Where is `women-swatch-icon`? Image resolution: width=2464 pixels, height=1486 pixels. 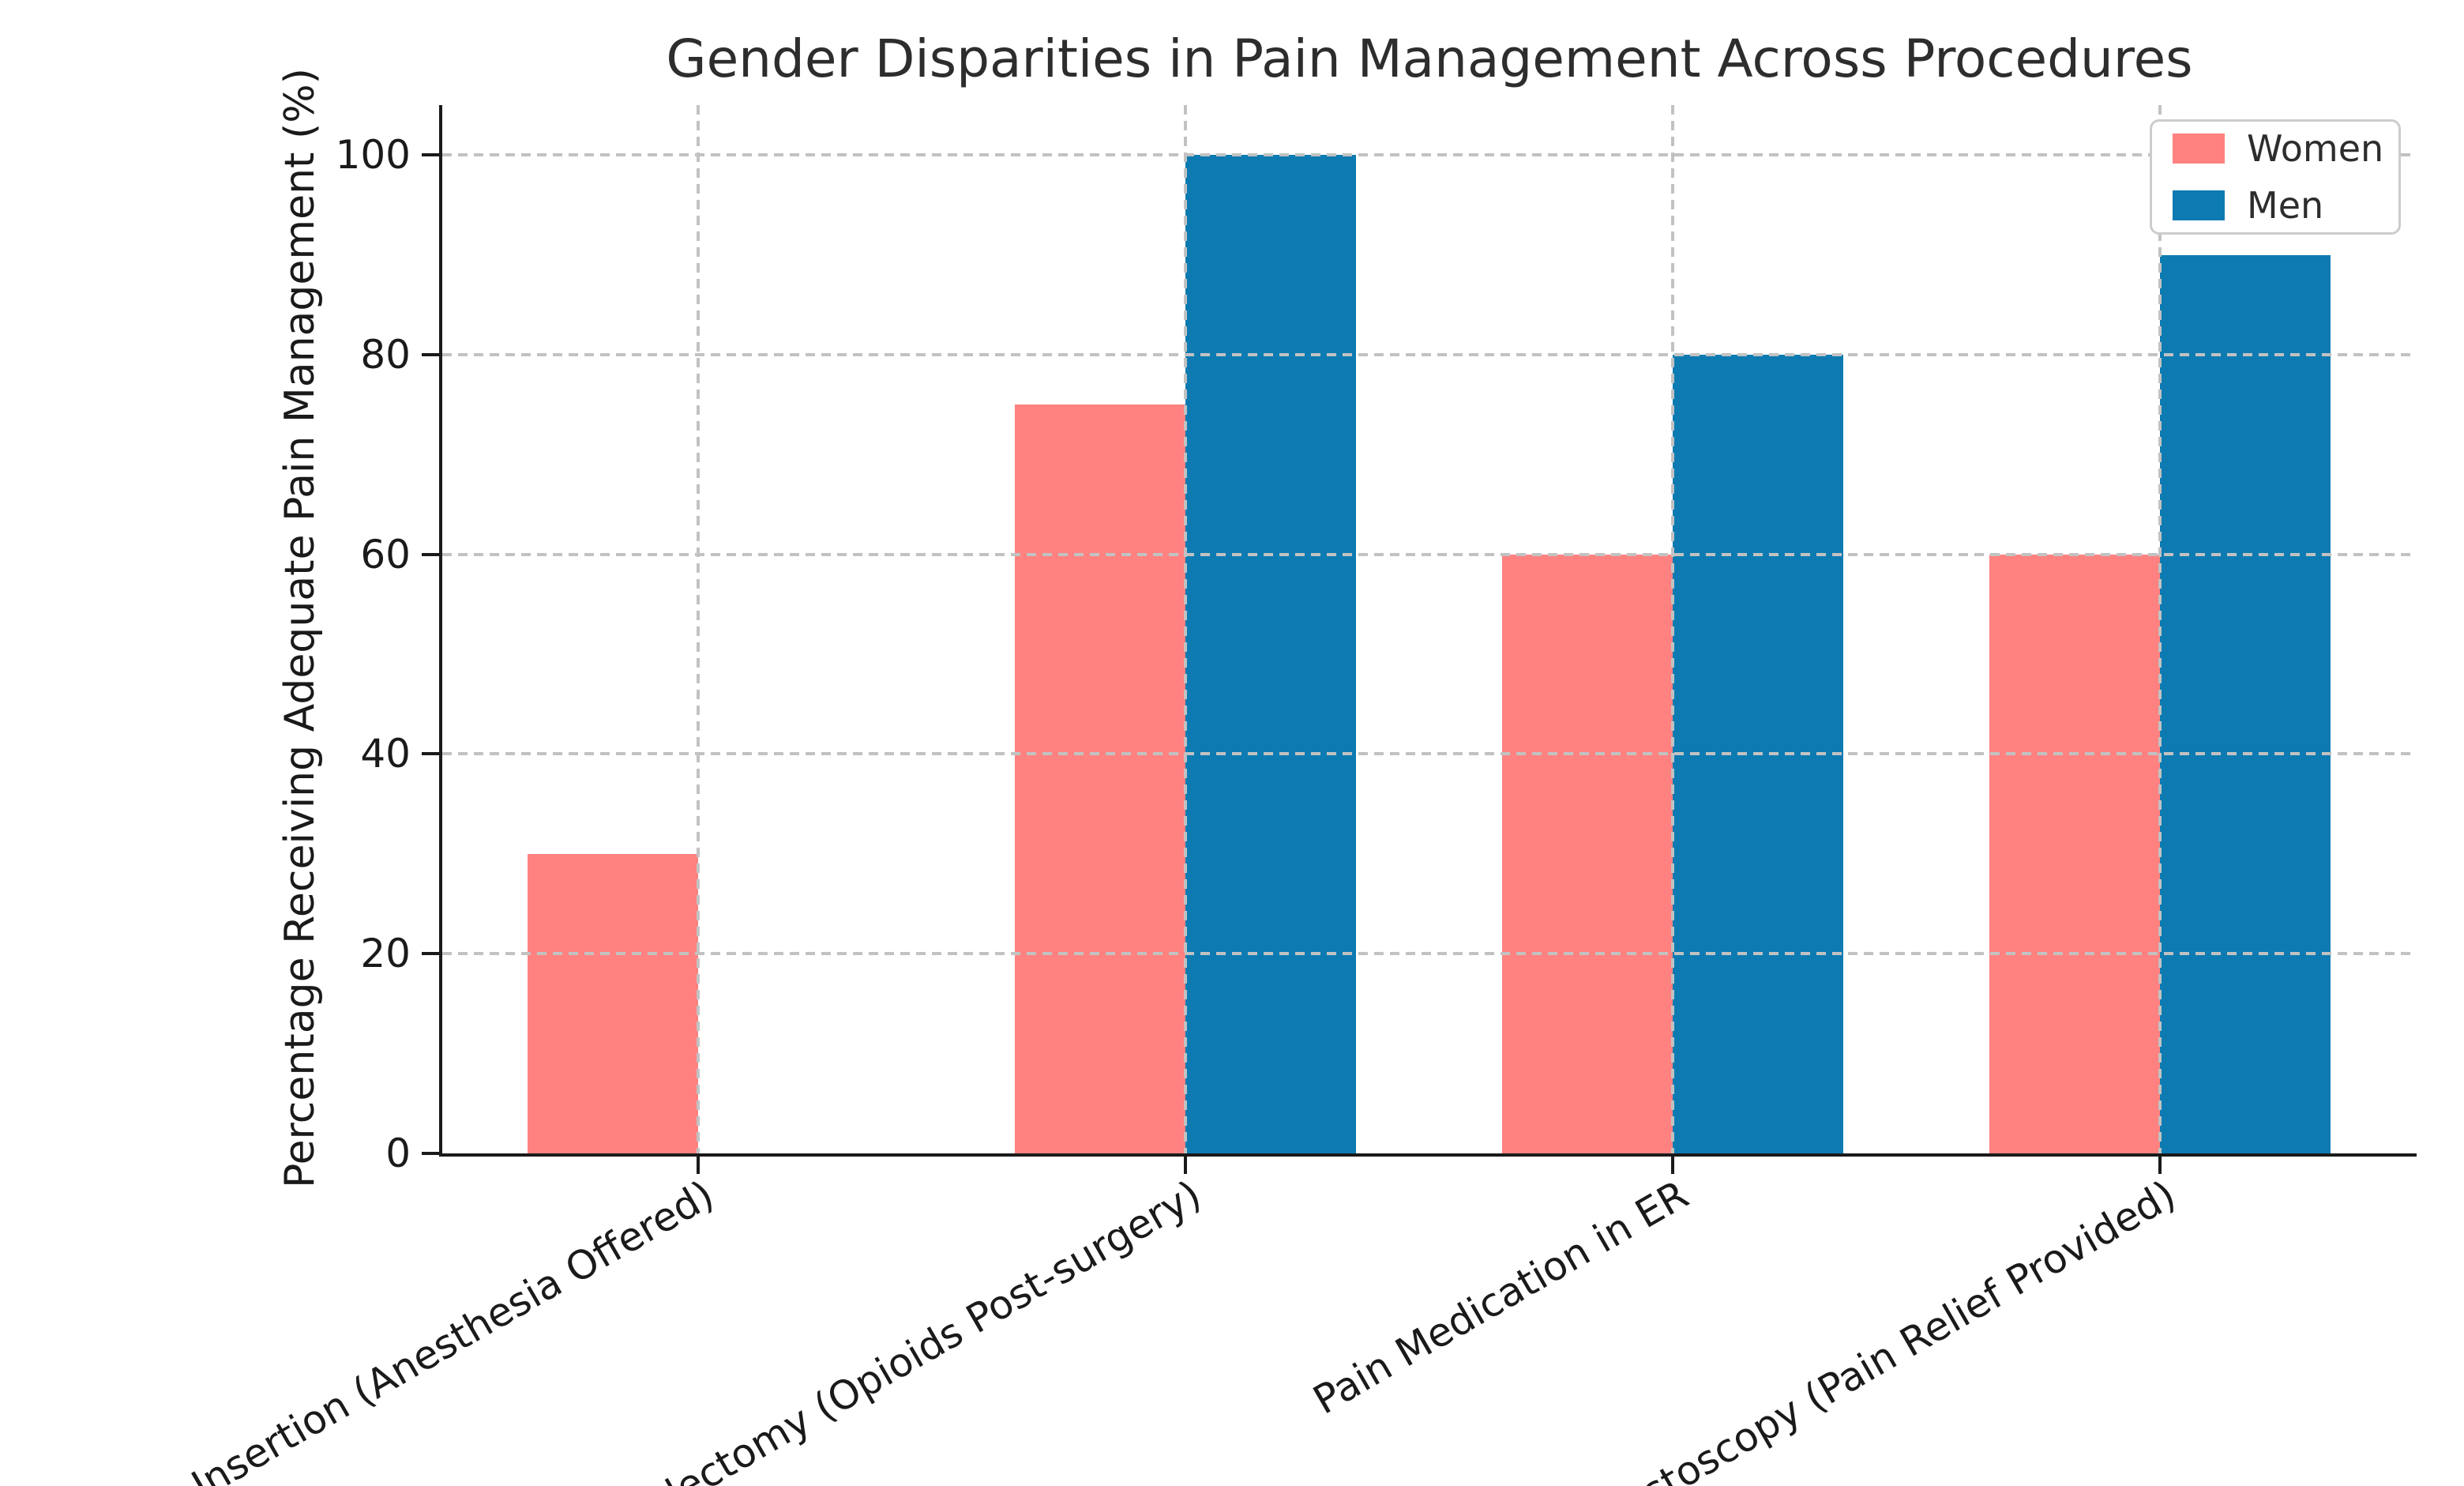
women-swatch-icon is located at coordinates (2199, 149).